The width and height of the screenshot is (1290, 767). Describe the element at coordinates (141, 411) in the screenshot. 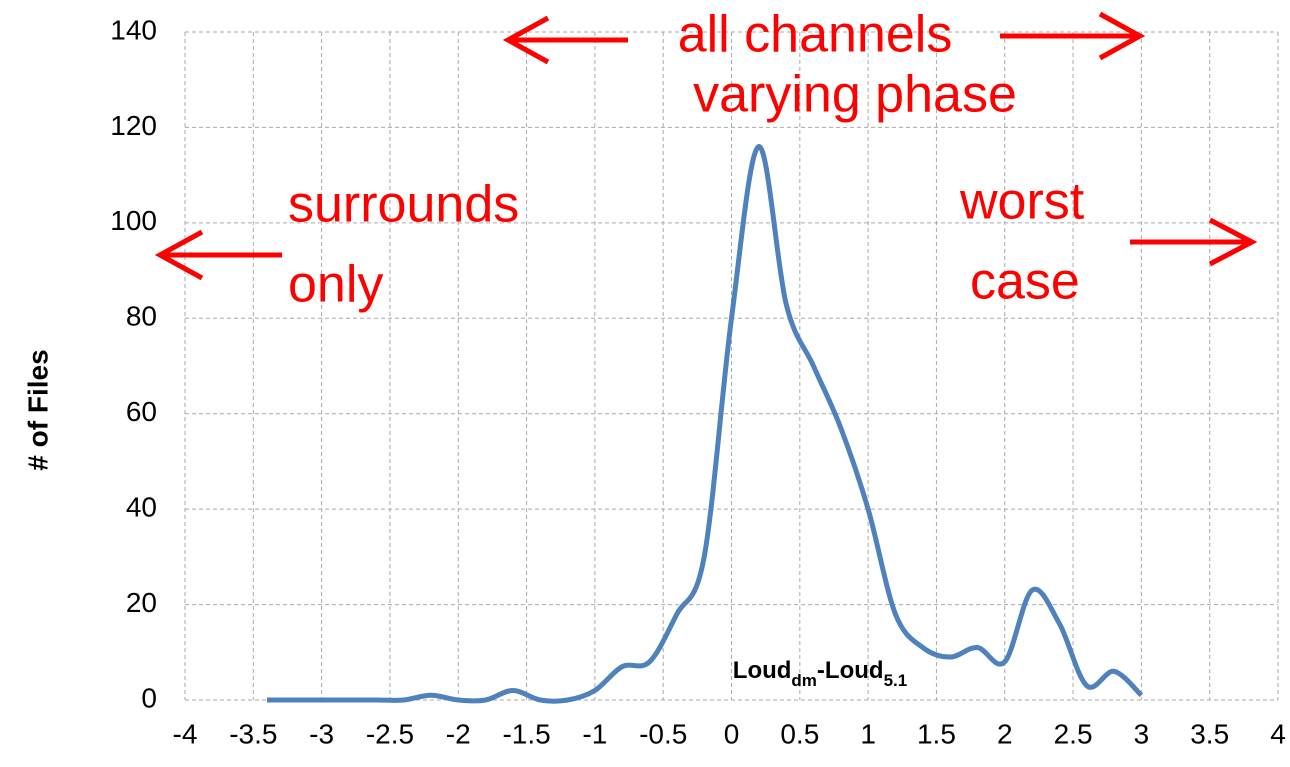

I see `y-tick-label: 60` at that location.